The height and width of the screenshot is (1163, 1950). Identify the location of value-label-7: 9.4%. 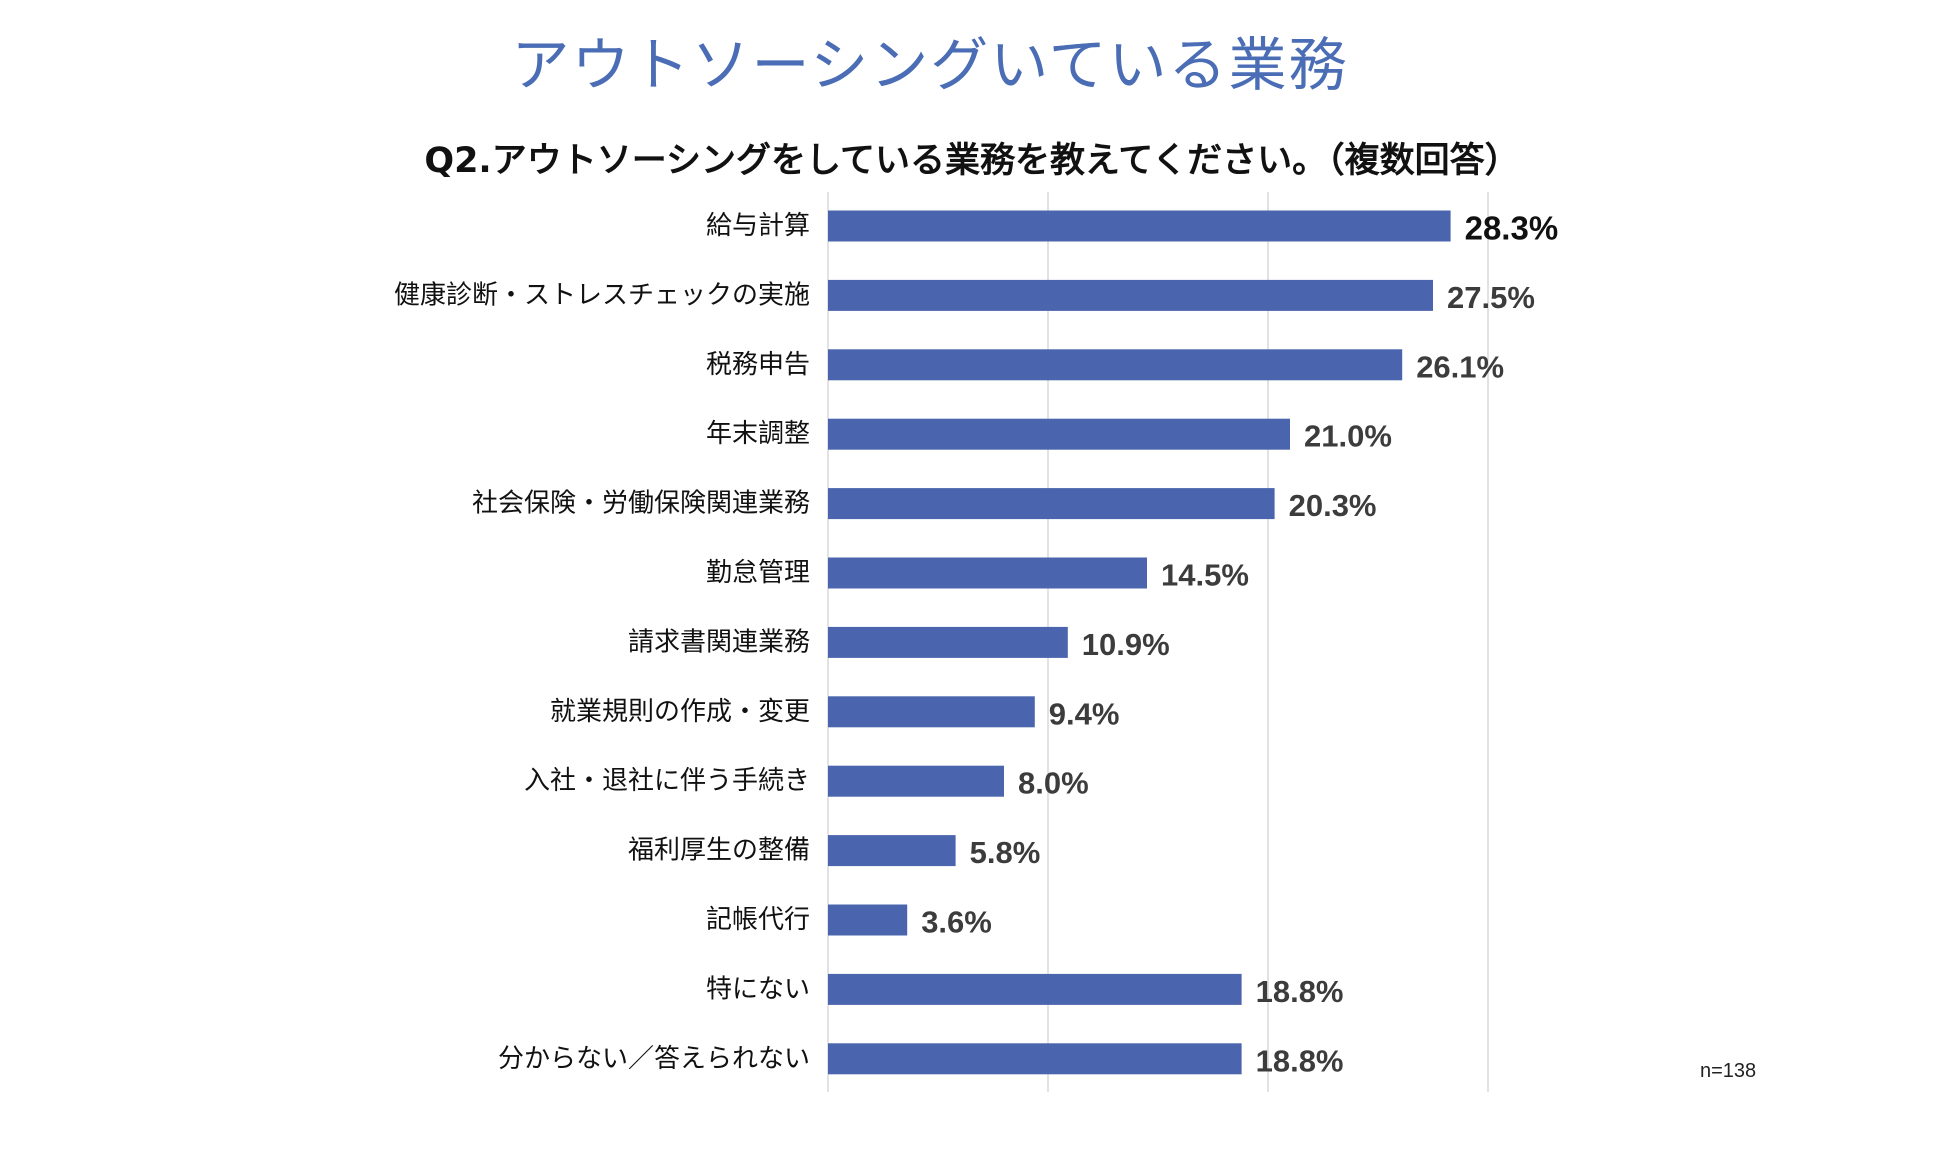
(1084, 713).